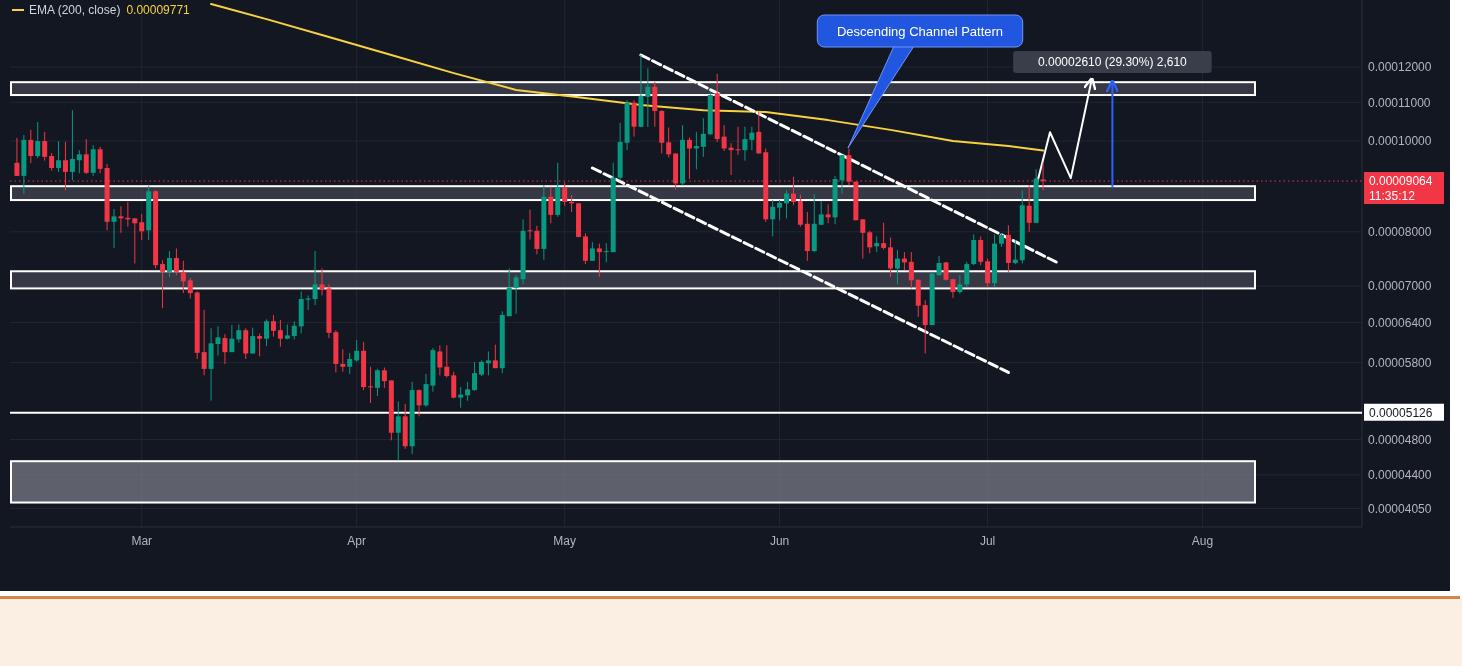  I want to click on x-tick-label: Jul, so click(987, 541).